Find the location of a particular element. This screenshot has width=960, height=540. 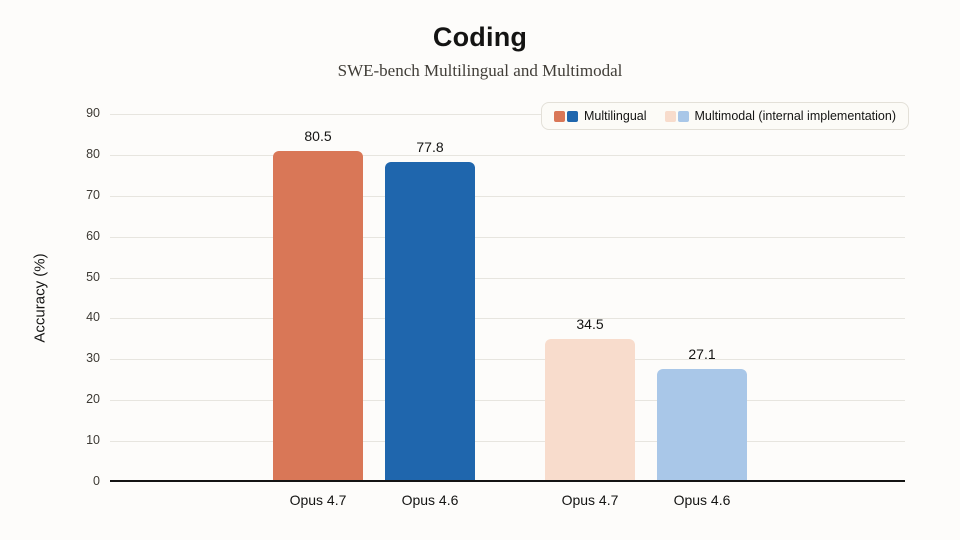

y-tick-label: 50 is located at coordinates (93, 276).